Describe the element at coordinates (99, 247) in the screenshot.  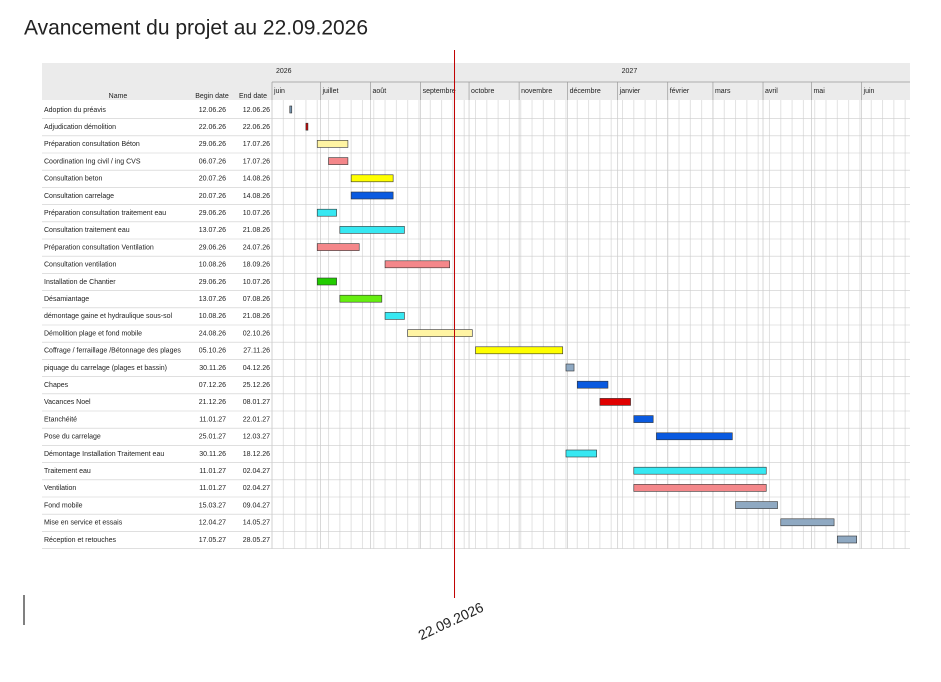
I see `task-name: Préparation consultation Ventilation` at that location.